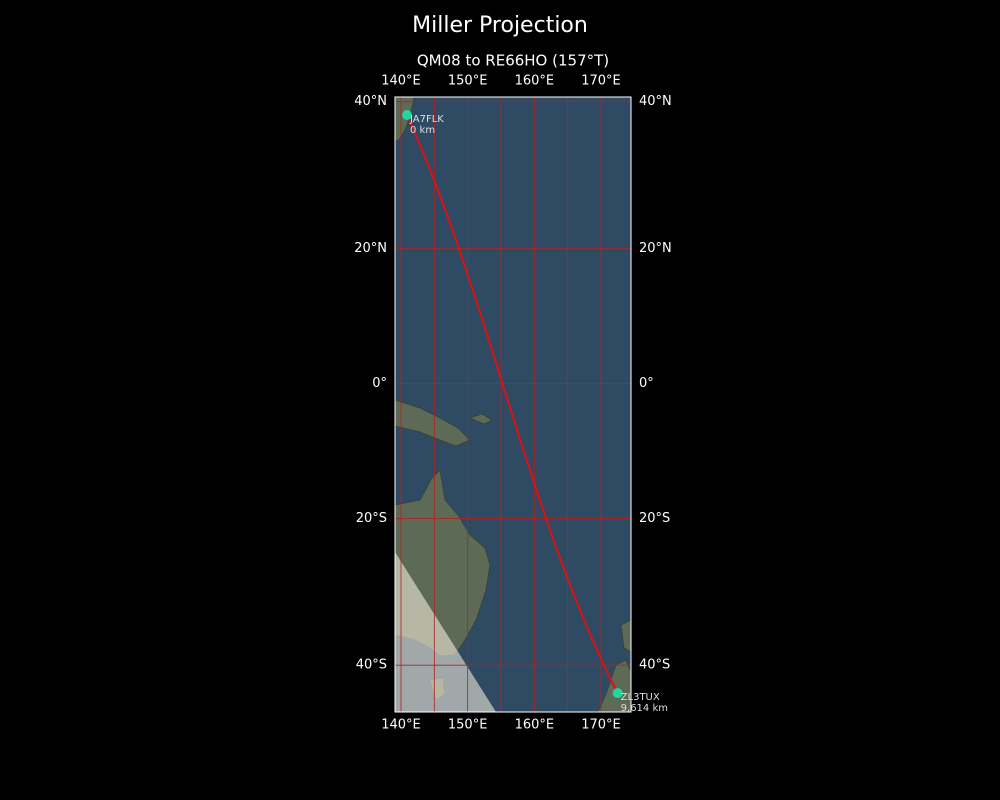  Describe the element at coordinates (513, 61) in the screenshot. I see `subtitle: QM08 to RE66HO (157°T)` at that location.